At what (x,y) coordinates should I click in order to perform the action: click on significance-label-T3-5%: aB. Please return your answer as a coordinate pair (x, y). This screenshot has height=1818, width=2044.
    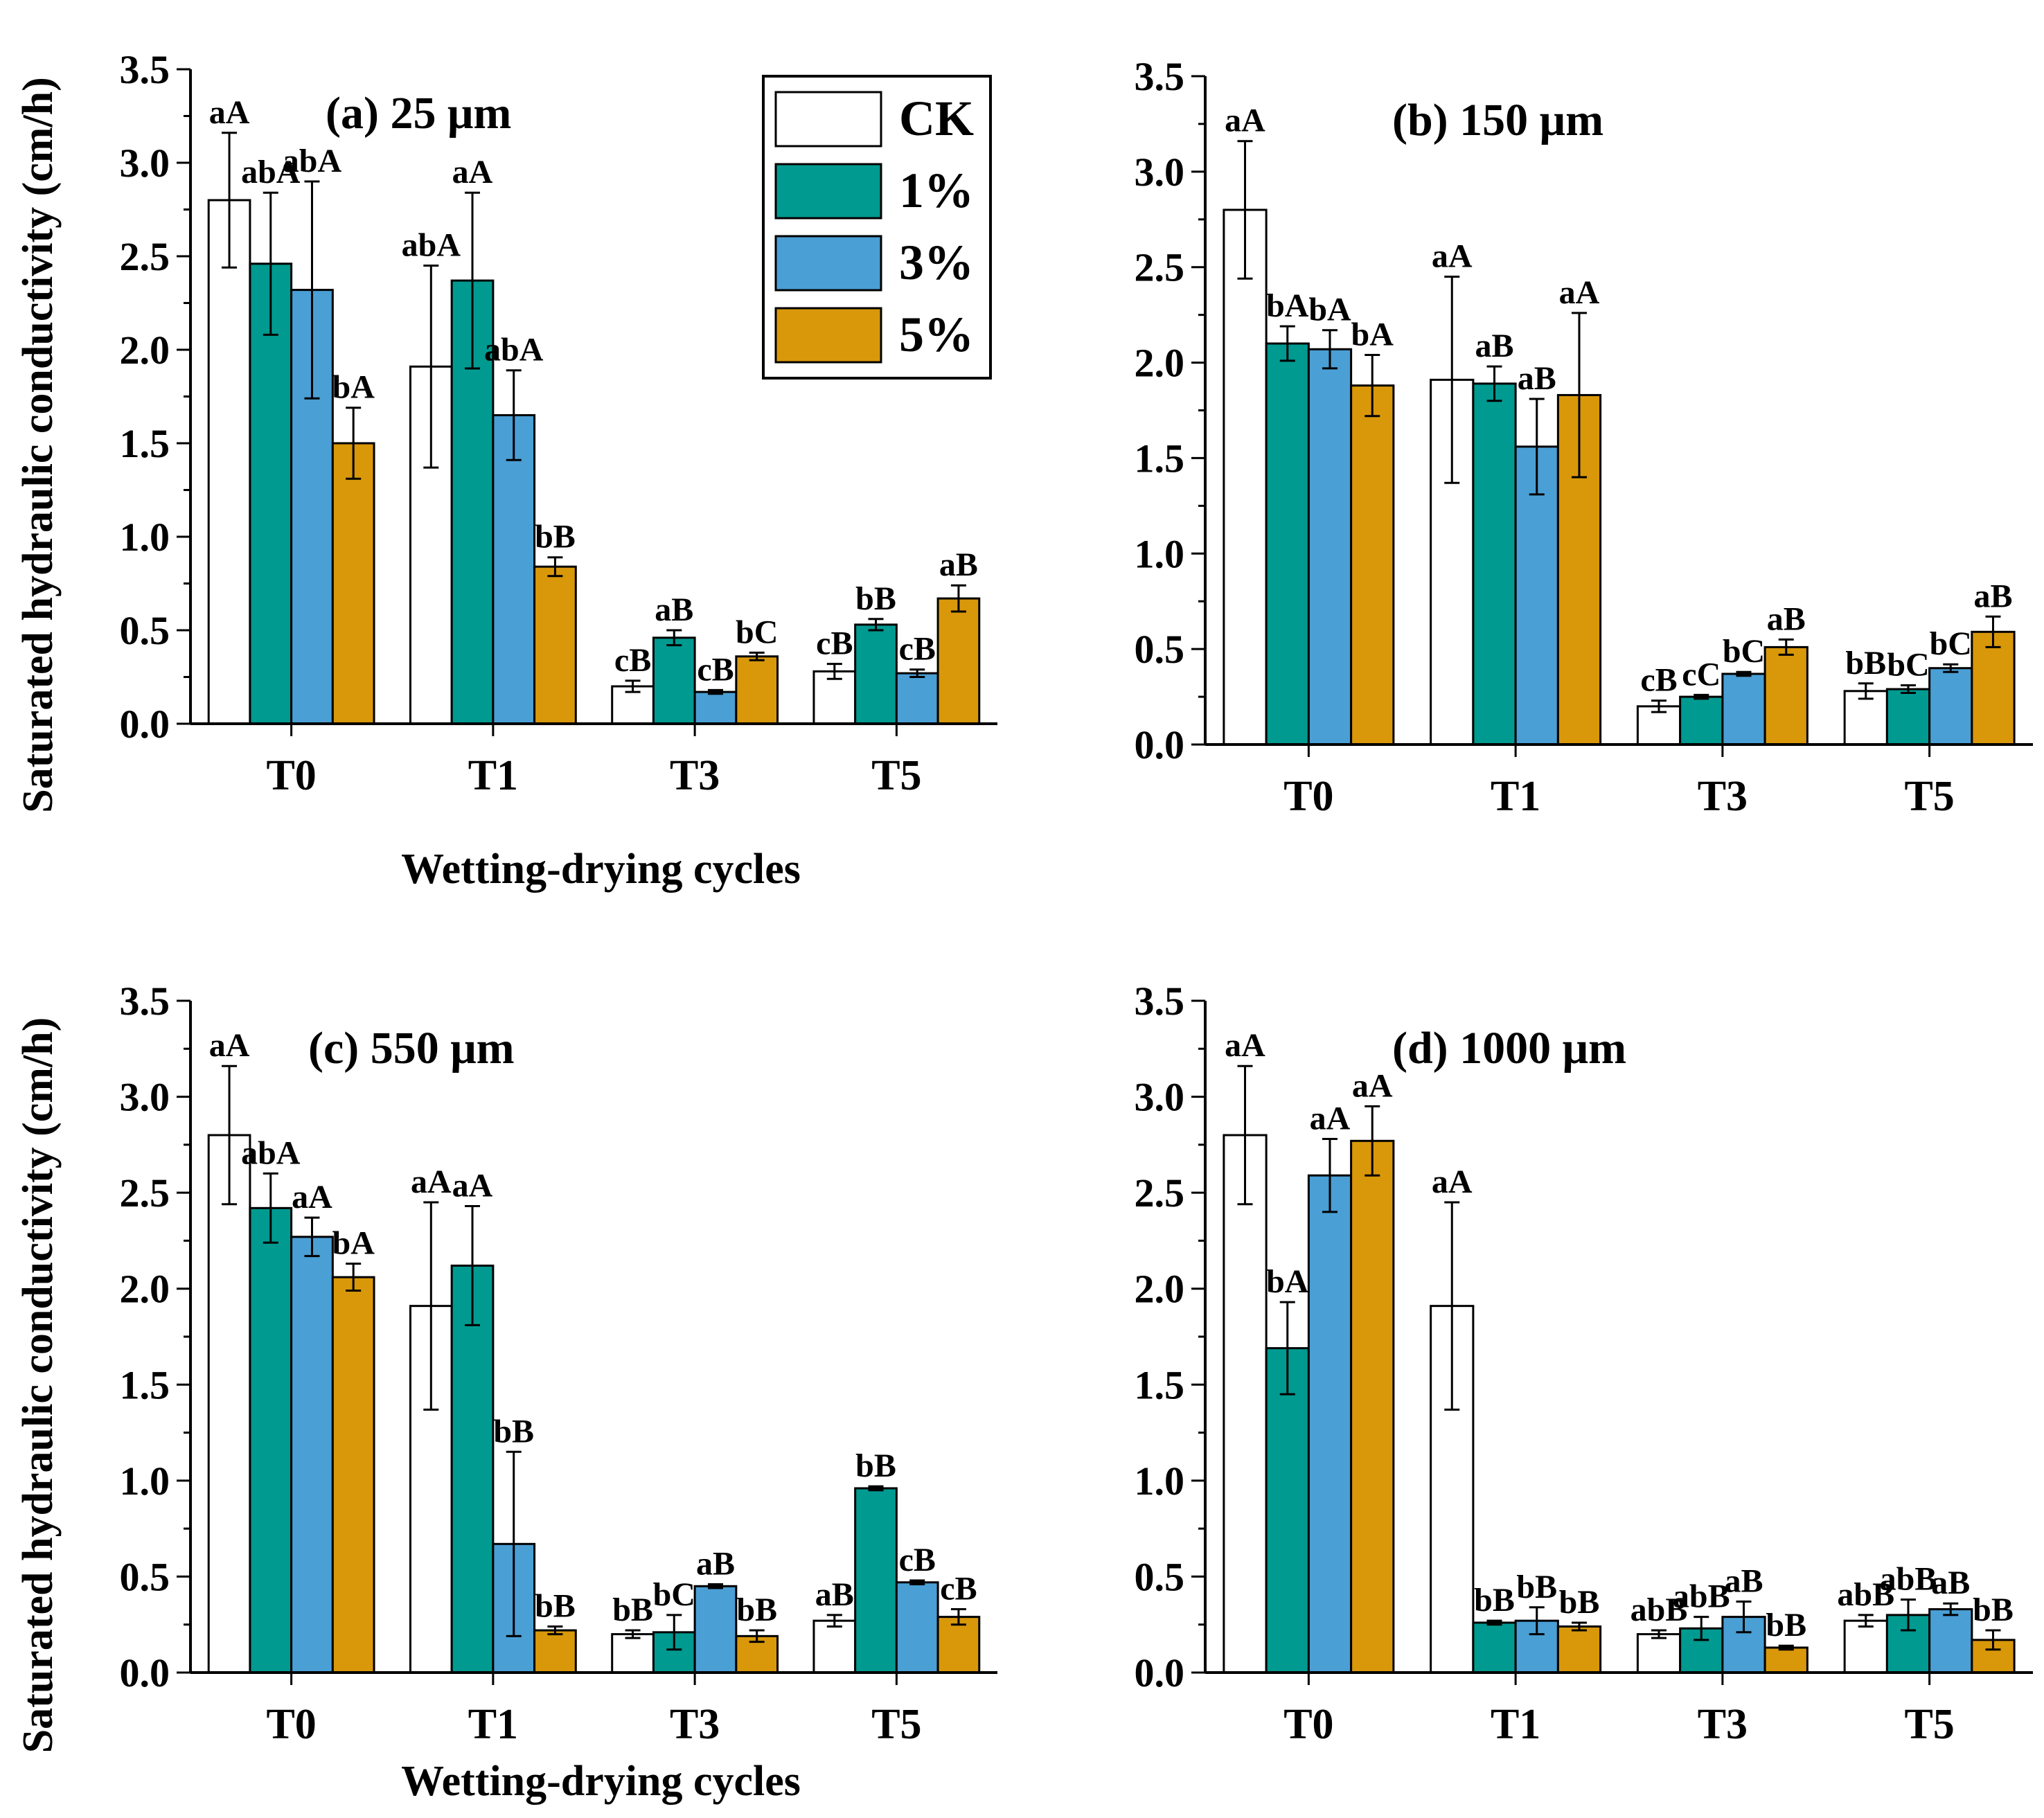
    Looking at the image, I should click on (1786, 619).